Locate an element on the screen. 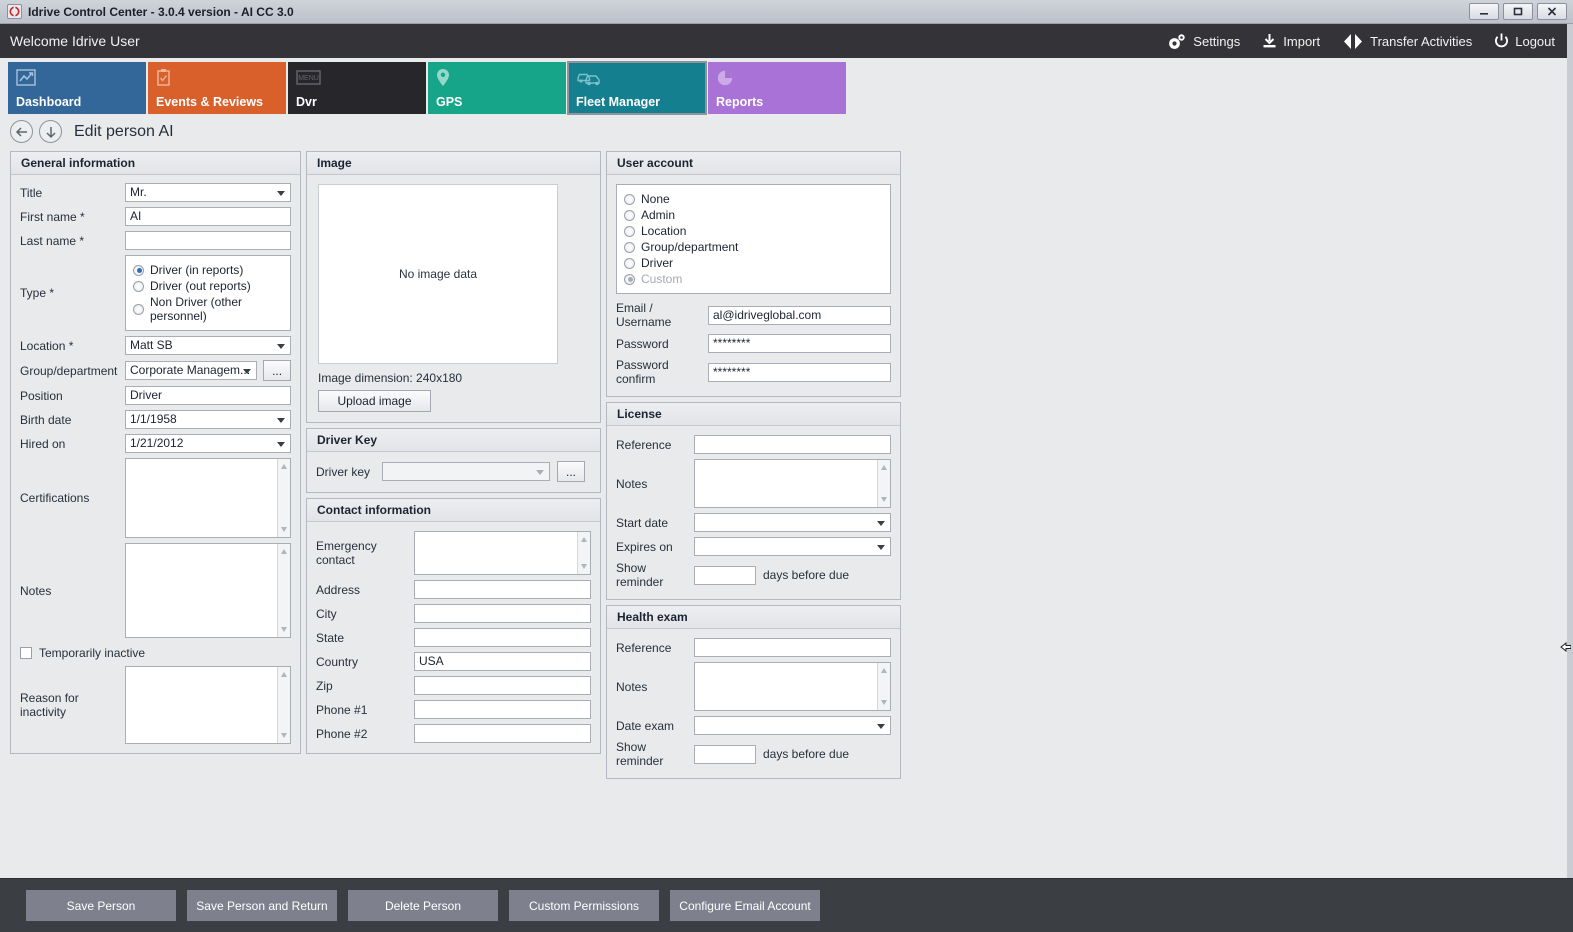 The width and height of the screenshot is (1573, 932). back-button is located at coordinates (21, 131).